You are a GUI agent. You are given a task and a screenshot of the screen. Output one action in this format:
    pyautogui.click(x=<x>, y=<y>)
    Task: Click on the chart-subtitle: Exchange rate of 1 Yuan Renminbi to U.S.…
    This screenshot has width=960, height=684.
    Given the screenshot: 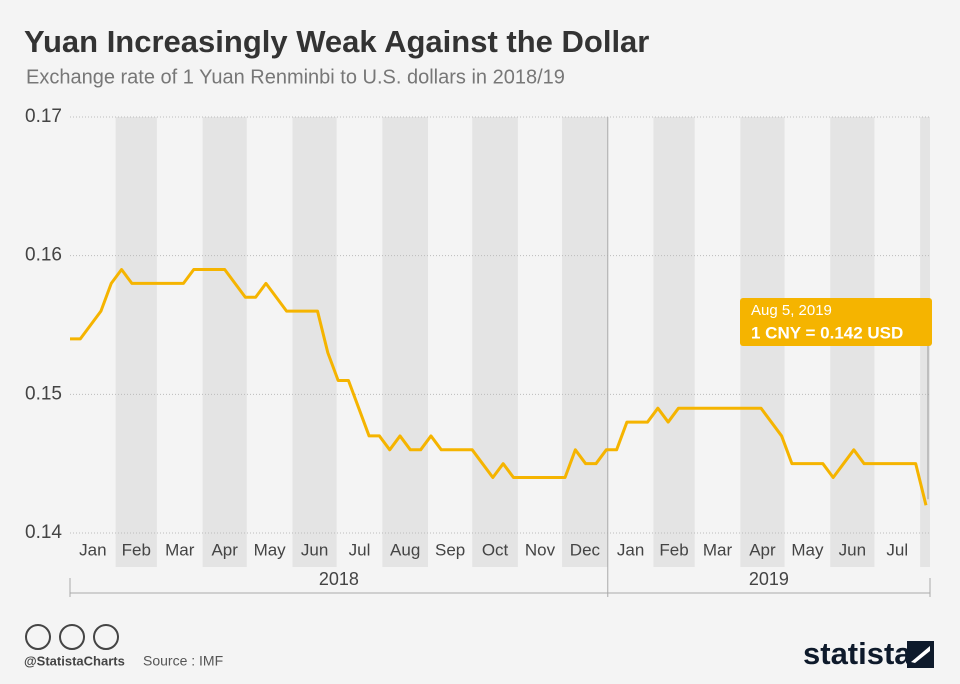 What is the action you would take?
    pyautogui.click(x=295, y=77)
    